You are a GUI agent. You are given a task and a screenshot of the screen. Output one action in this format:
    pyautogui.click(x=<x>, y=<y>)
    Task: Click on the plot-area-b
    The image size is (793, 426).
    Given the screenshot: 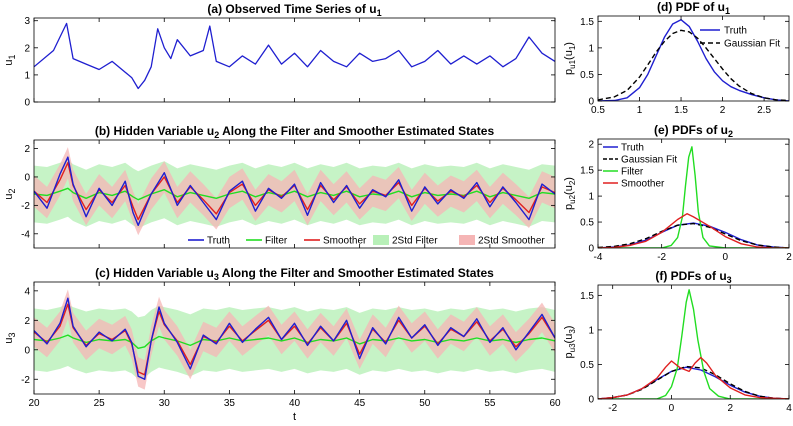 What is the action you would take?
    pyautogui.click(x=294, y=191)
    